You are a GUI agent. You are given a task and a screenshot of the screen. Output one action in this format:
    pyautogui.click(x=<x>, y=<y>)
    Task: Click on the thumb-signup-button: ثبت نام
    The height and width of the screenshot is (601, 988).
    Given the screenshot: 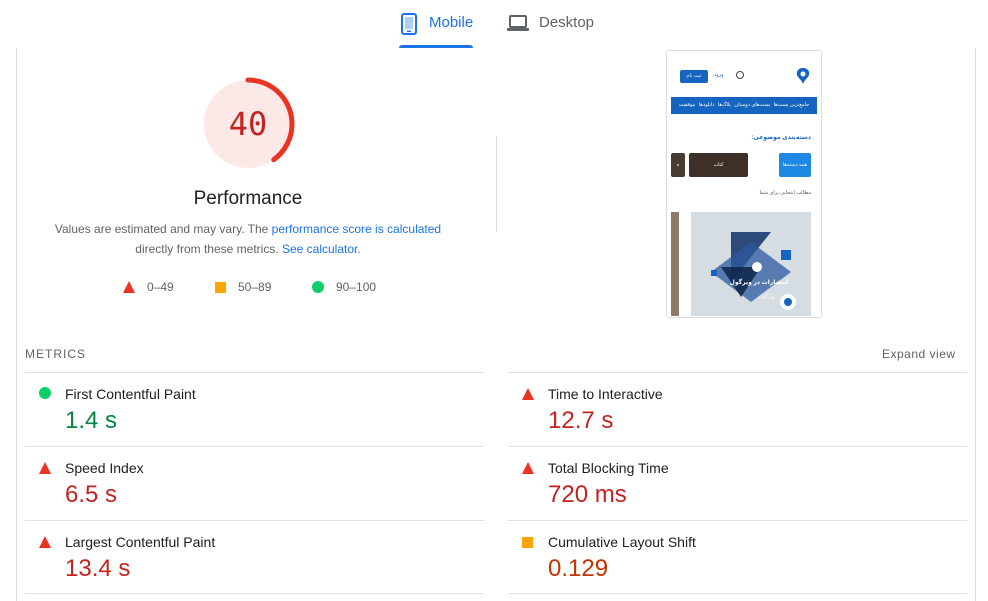 What is the action you would take?
    pyautogui.click(x=694, y=76)
    